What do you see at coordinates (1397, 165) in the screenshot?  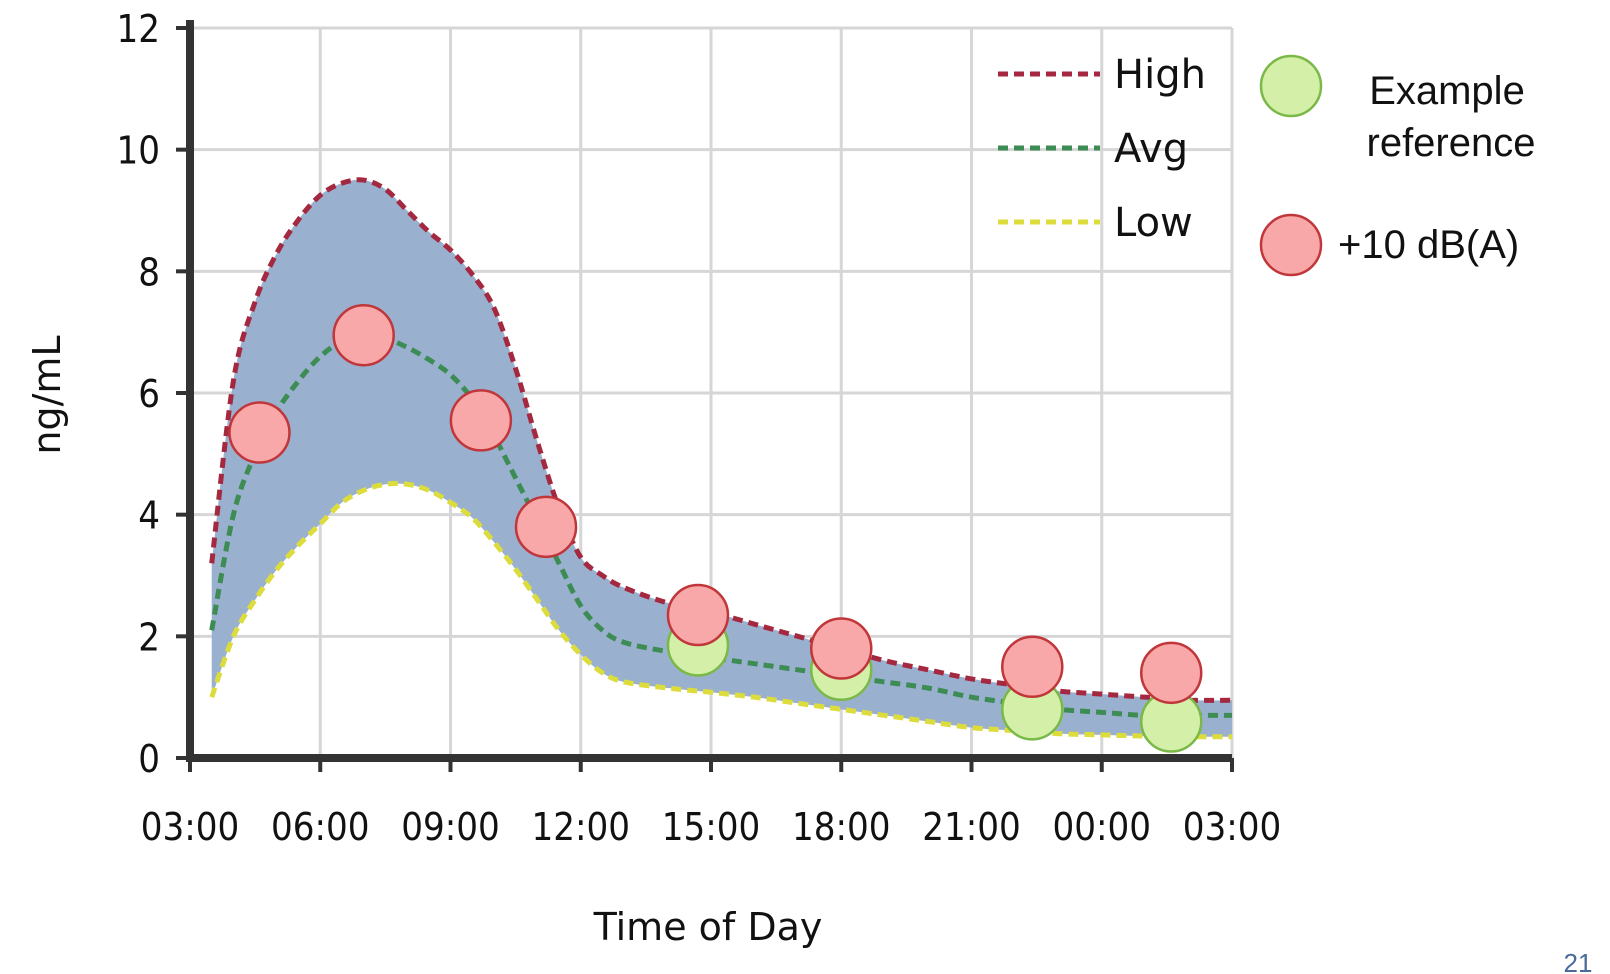 I see `side-legend: Example reference +10 dB(A)` at bounding box center [1397, 165].